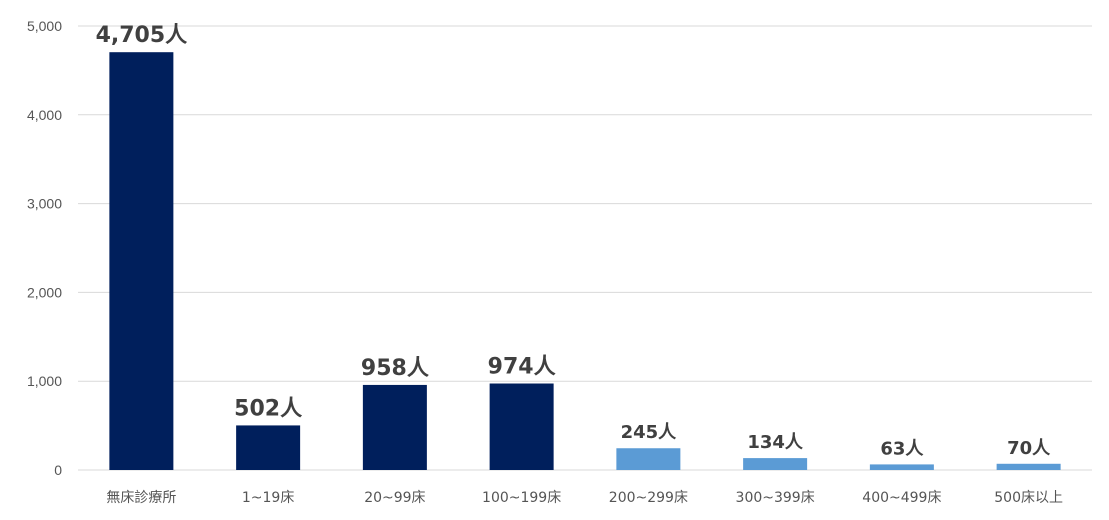 Image resolution: width=1109 pixels, height=520 pixels. I want to click on y-tick-label: 1,000, so click(44, 381).